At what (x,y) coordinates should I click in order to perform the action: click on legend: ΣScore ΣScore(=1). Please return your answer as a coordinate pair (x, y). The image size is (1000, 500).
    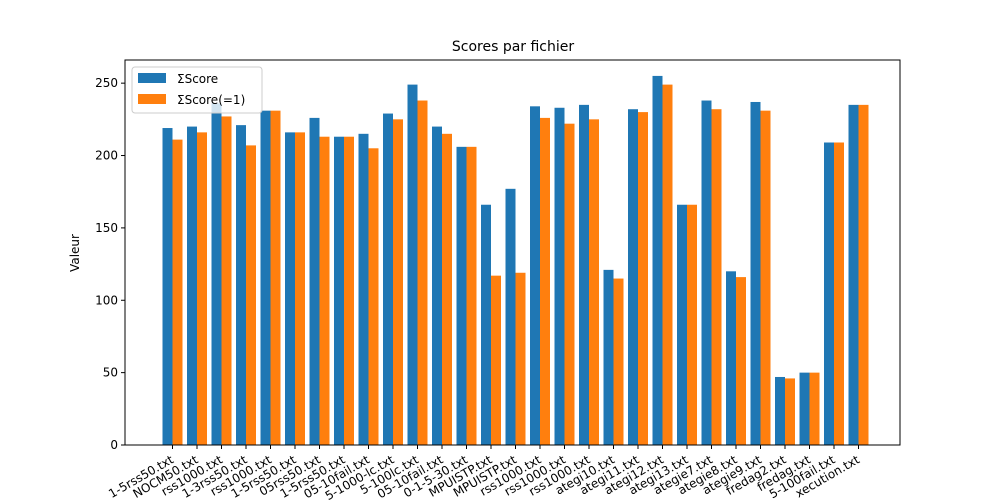
    Looking at the image, I should click on (197, 90).